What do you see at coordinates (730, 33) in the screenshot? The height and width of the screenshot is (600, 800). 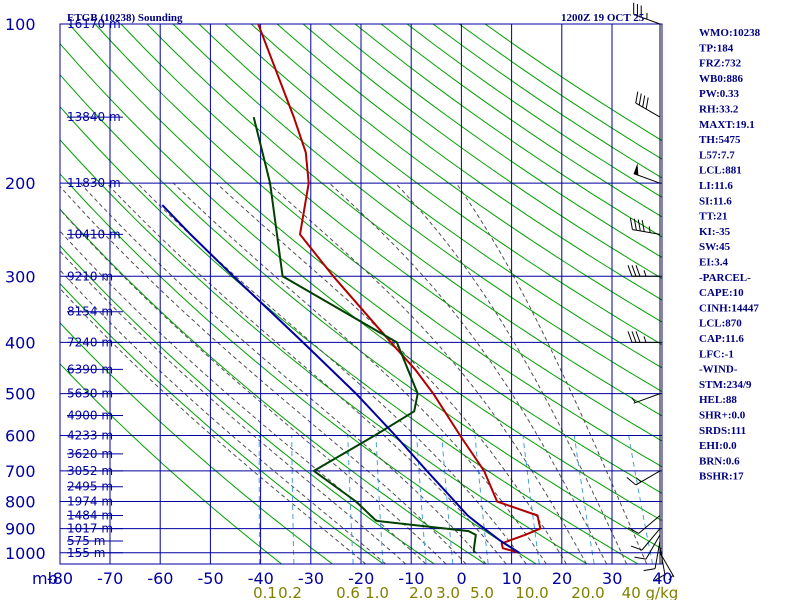 I see `index-line: WMO:10238` at bounding box center [730, 33].